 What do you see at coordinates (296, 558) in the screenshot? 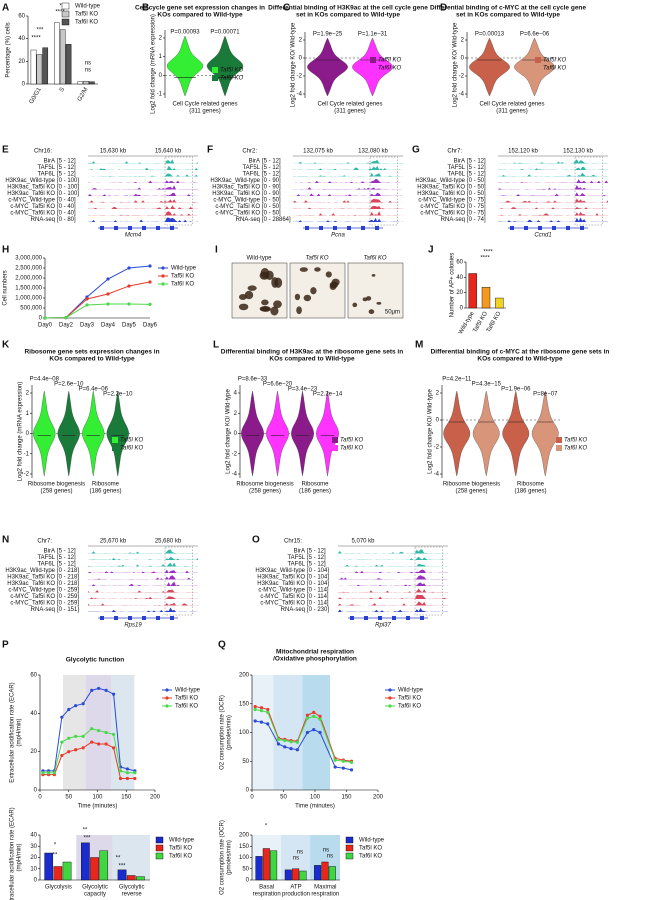
I see `track-name: TAF5L` at bounding box center [296, 558].